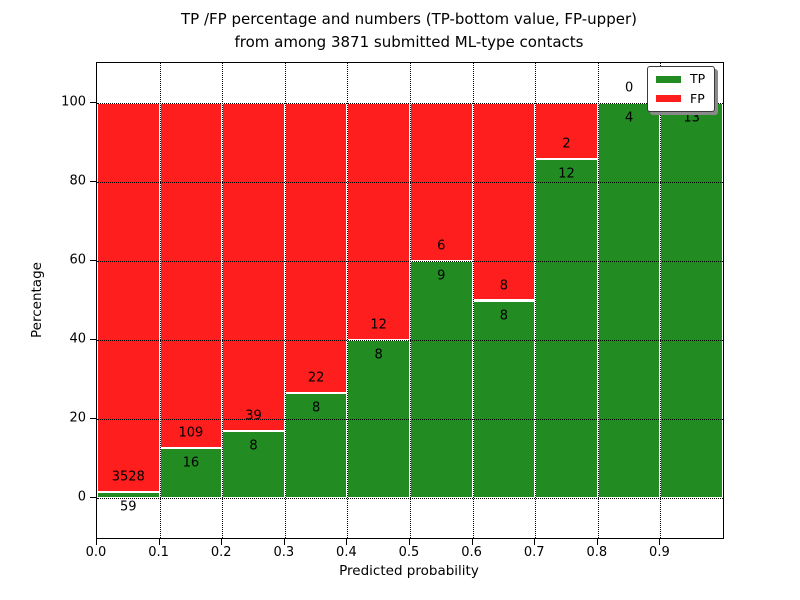  I want to click on tp-count-label: 59, so click(128, 507).